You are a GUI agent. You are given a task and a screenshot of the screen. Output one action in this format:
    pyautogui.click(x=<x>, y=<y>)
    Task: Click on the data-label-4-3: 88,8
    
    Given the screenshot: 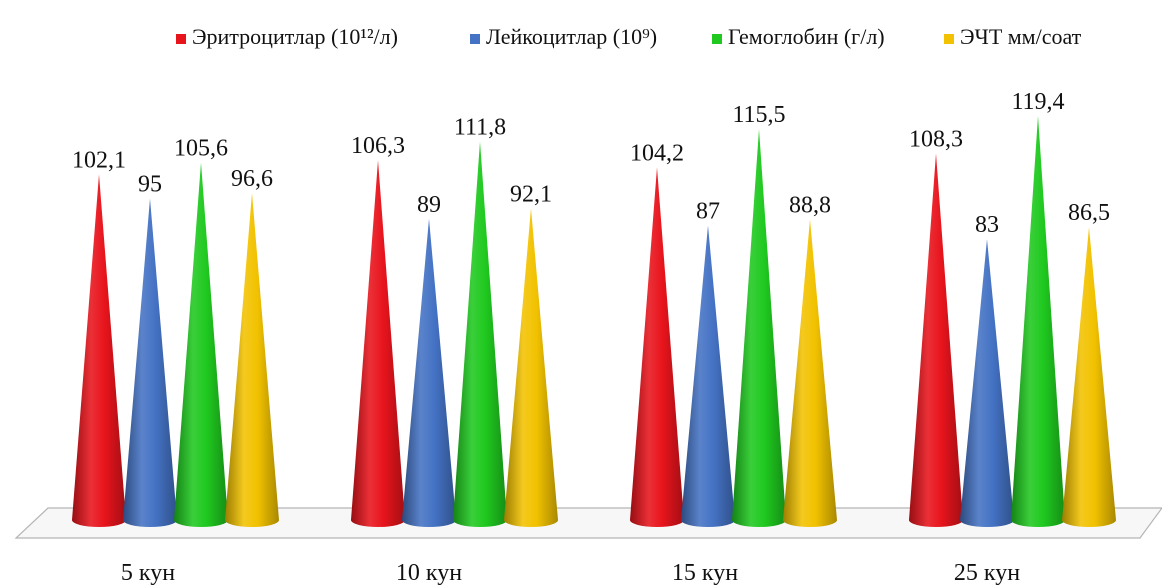 What is the action you would take?
    pyautogui.click(x=810, y=205)
    